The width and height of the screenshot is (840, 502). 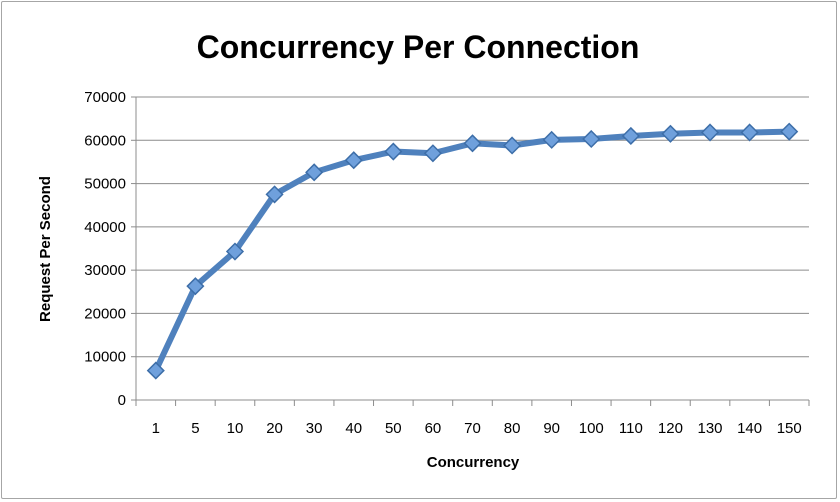 I want to click on y-tick-label: 0, so click(x=122, y=400).